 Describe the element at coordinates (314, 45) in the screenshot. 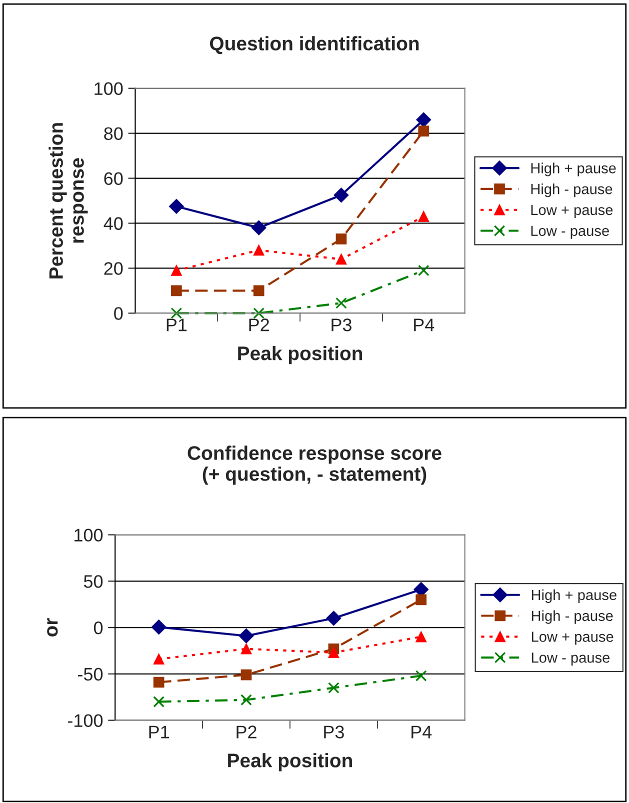

I see `chart-title: Question identification` at that location.